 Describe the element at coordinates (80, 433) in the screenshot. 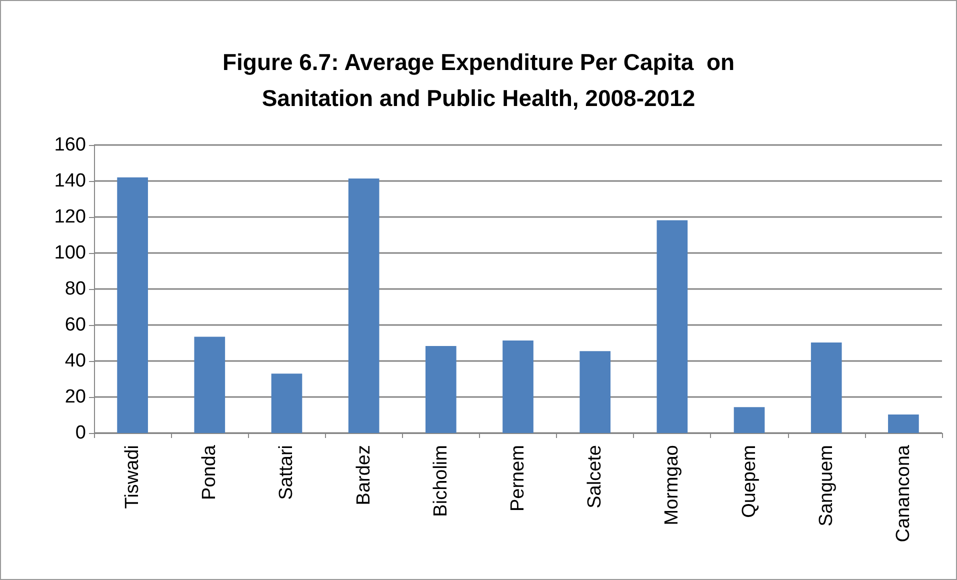

I see `y-tick-label: 0` at that location.